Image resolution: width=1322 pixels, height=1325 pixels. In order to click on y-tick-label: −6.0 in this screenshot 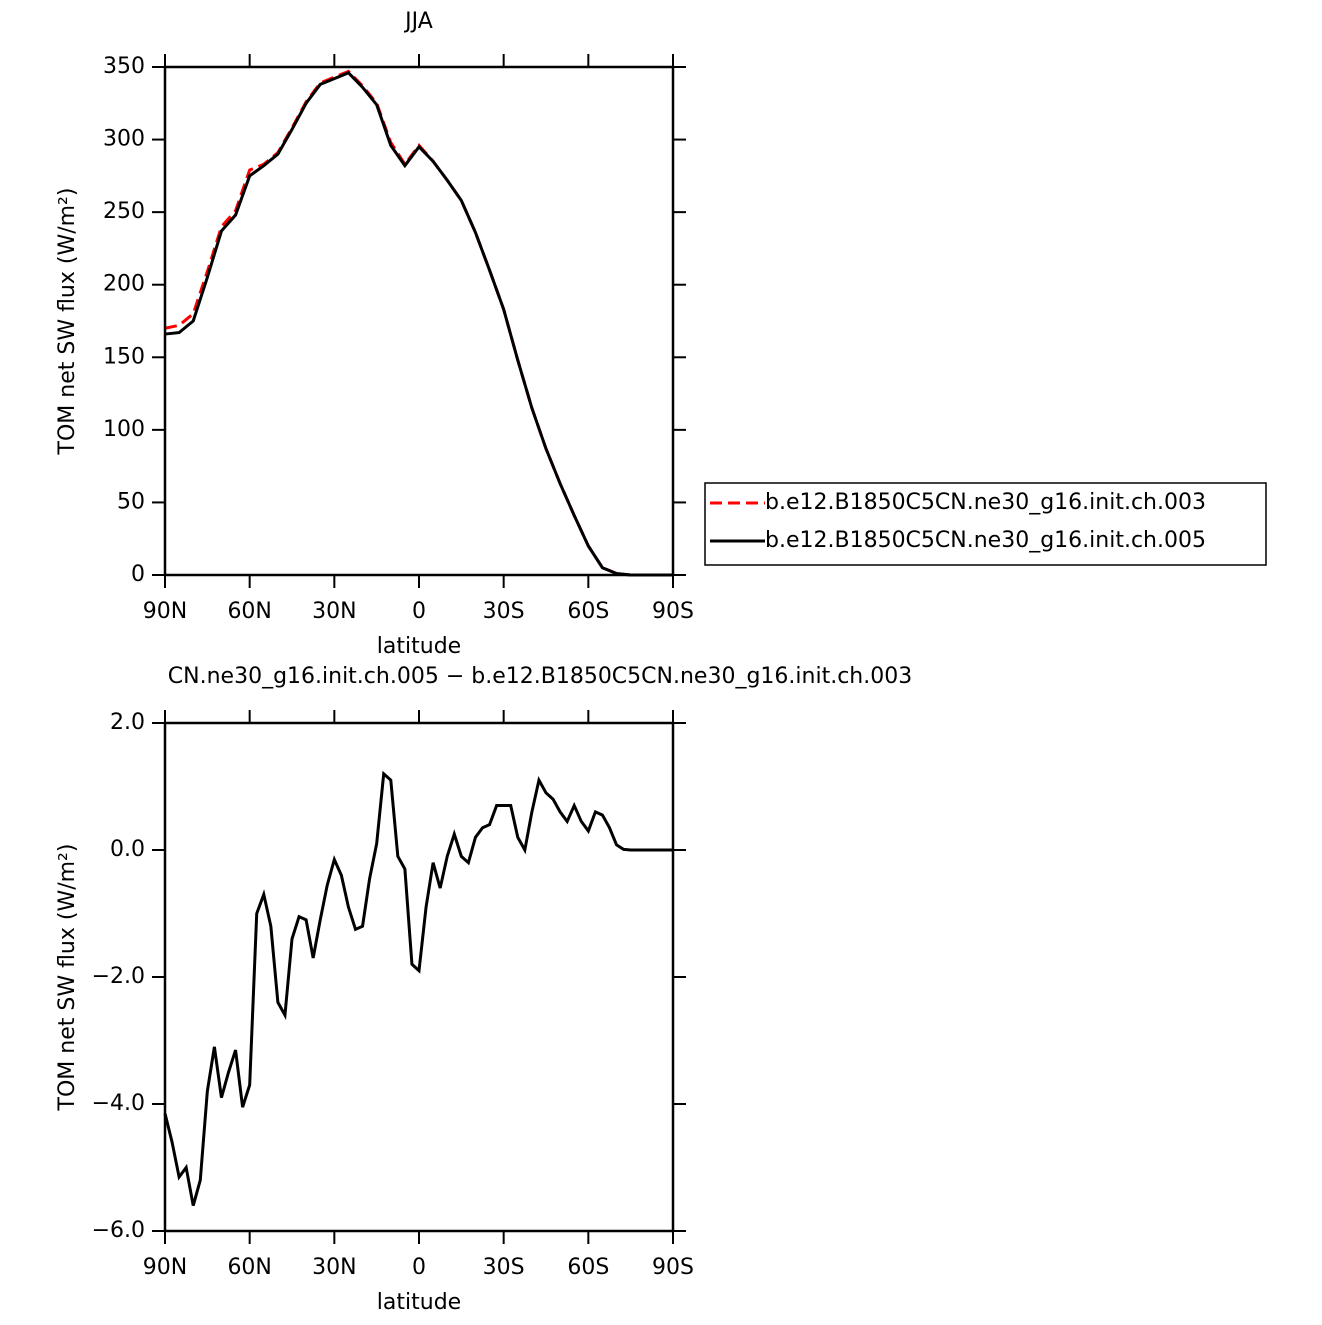, I will do `click(118, 1230)`.